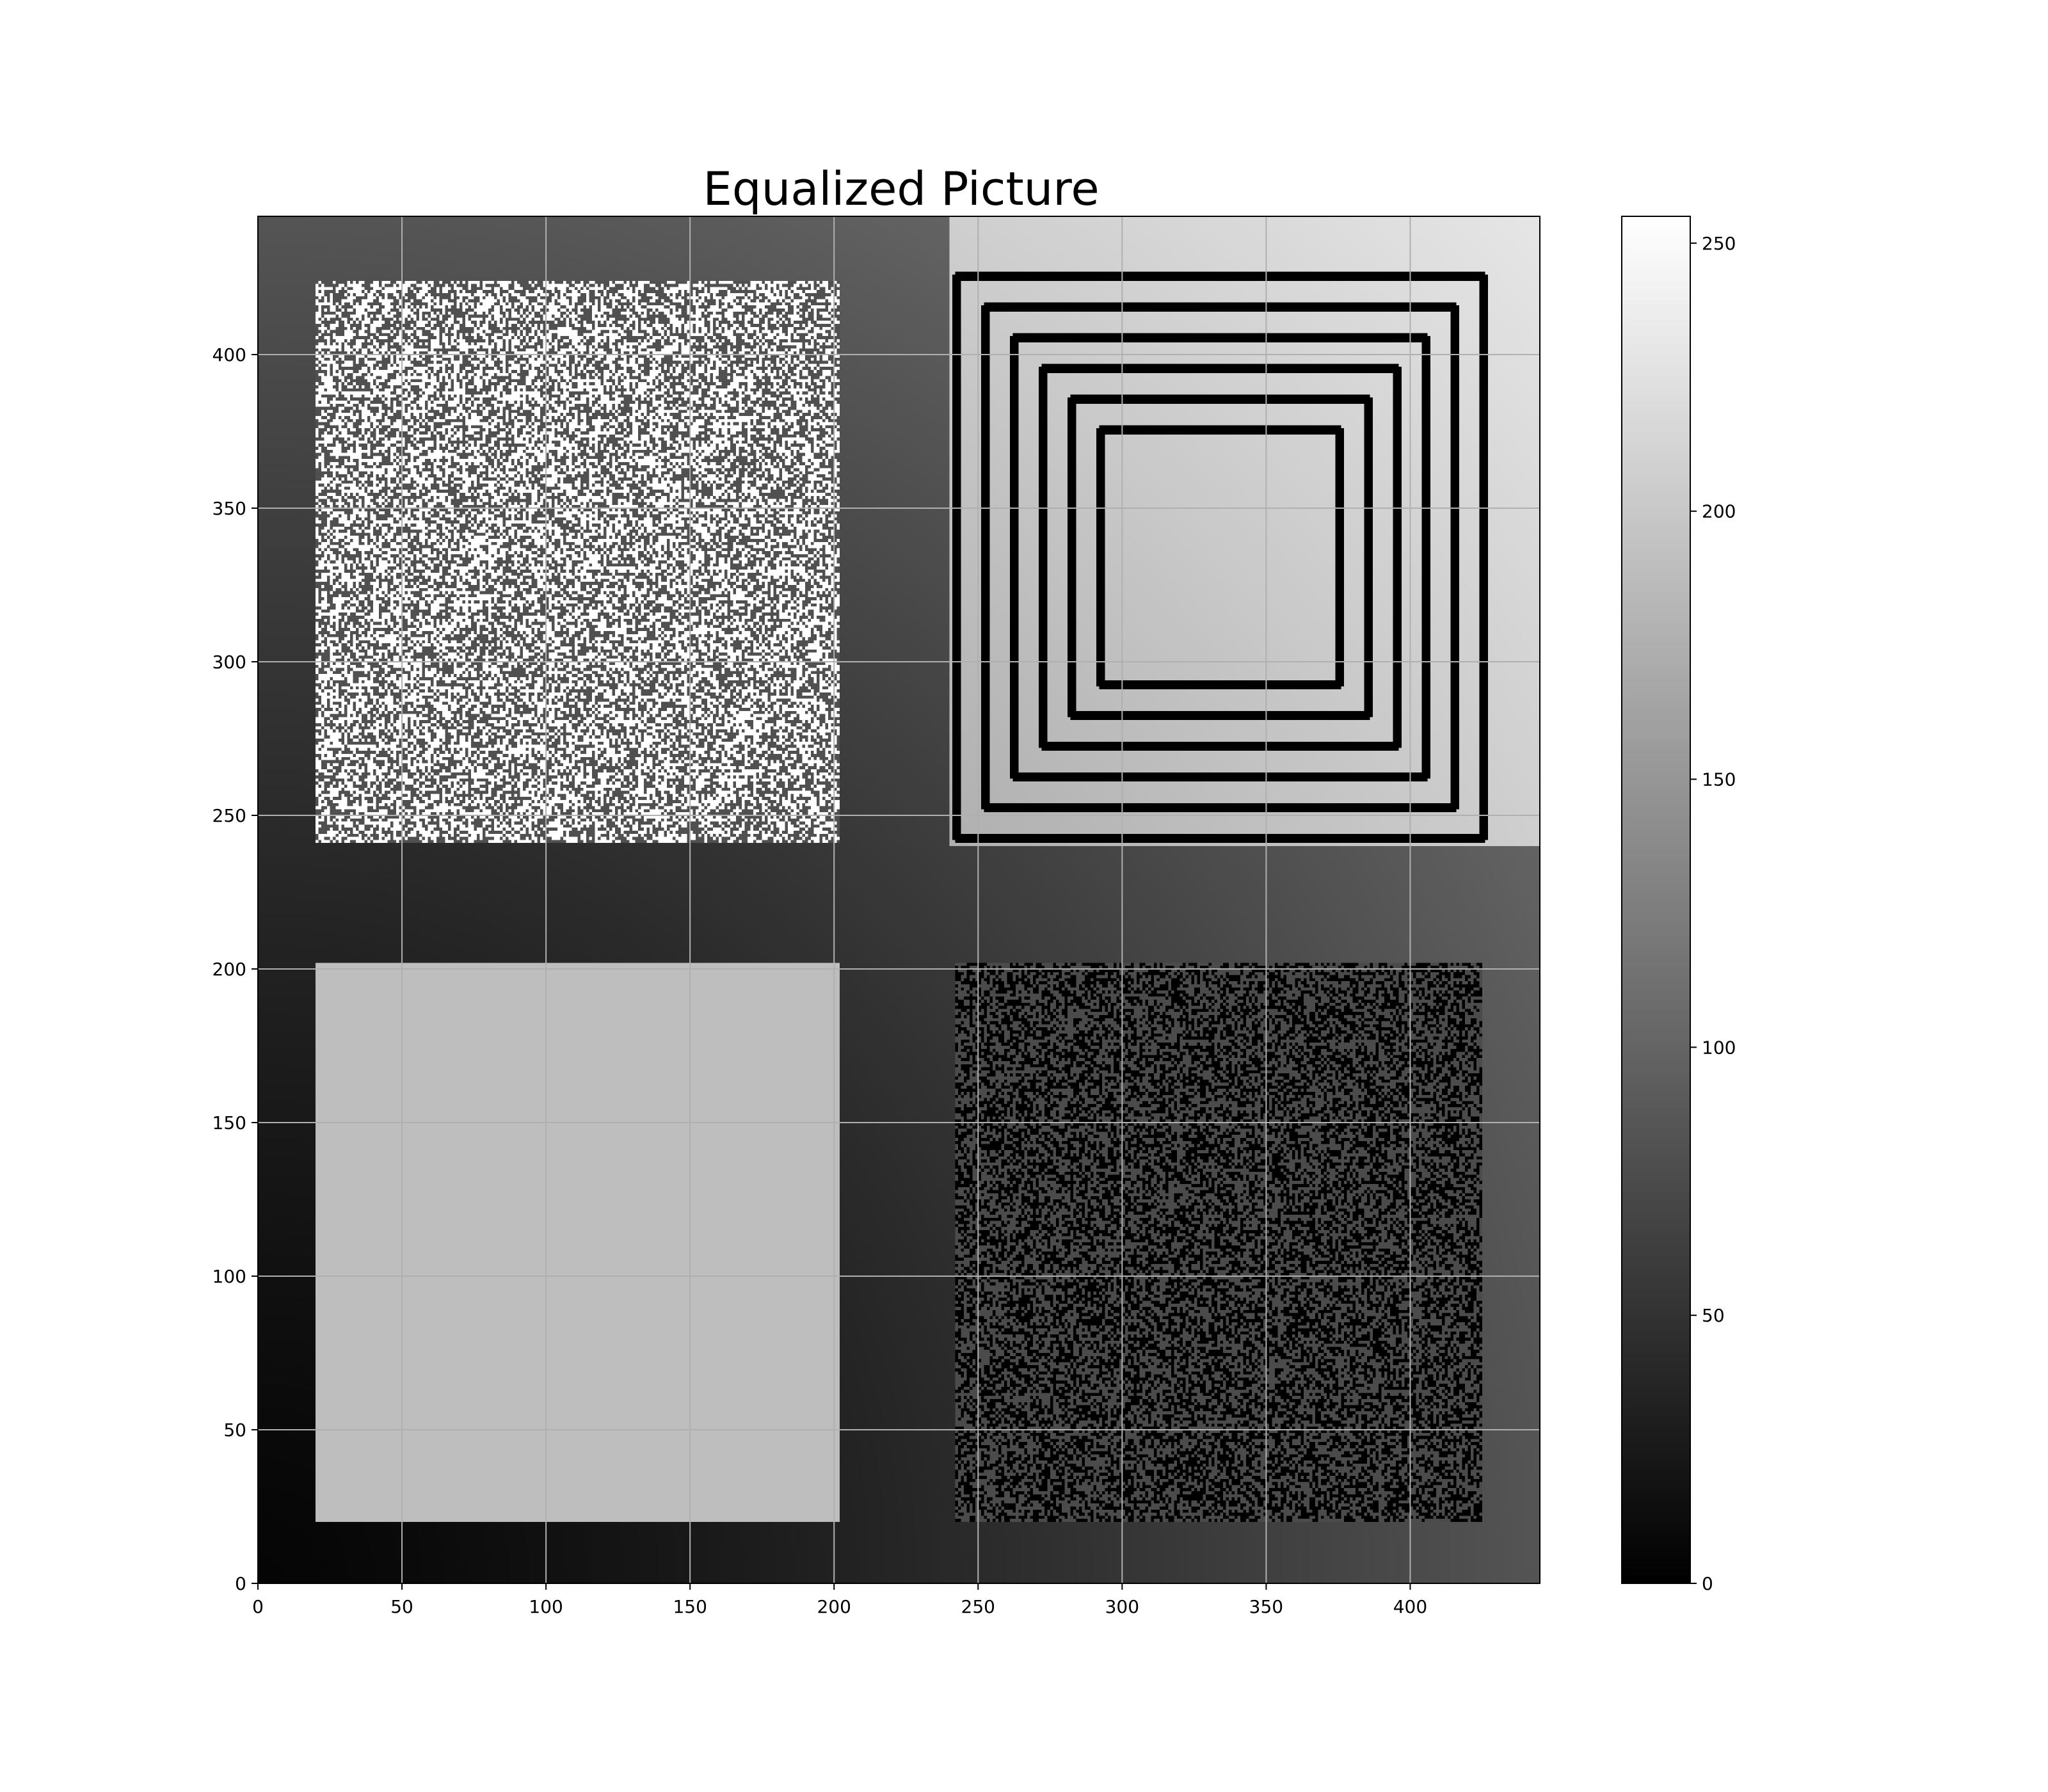 This screenshot has width=2048, height=1792. What do you see at coordinates (1410, 1606) in the screenshot?
I see `x-tick-label: 400` at bounding box center [1410, 1606].